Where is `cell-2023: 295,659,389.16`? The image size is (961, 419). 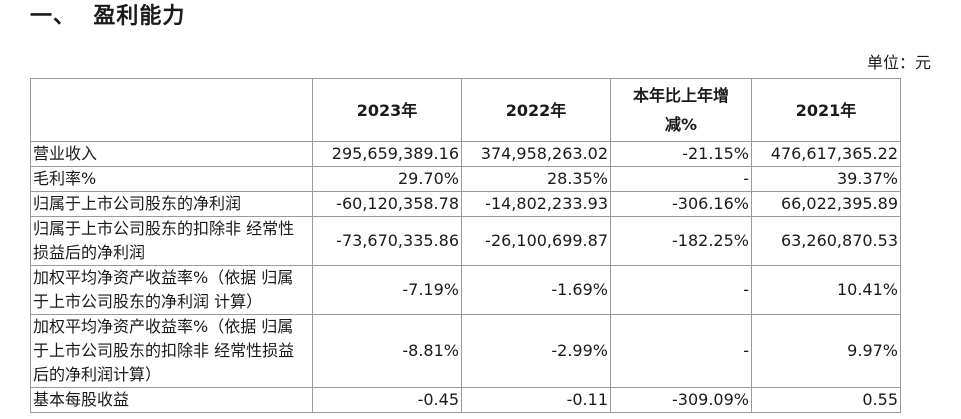
cell-2023: 295,659,389.16 is located at coordinates (387, 154).